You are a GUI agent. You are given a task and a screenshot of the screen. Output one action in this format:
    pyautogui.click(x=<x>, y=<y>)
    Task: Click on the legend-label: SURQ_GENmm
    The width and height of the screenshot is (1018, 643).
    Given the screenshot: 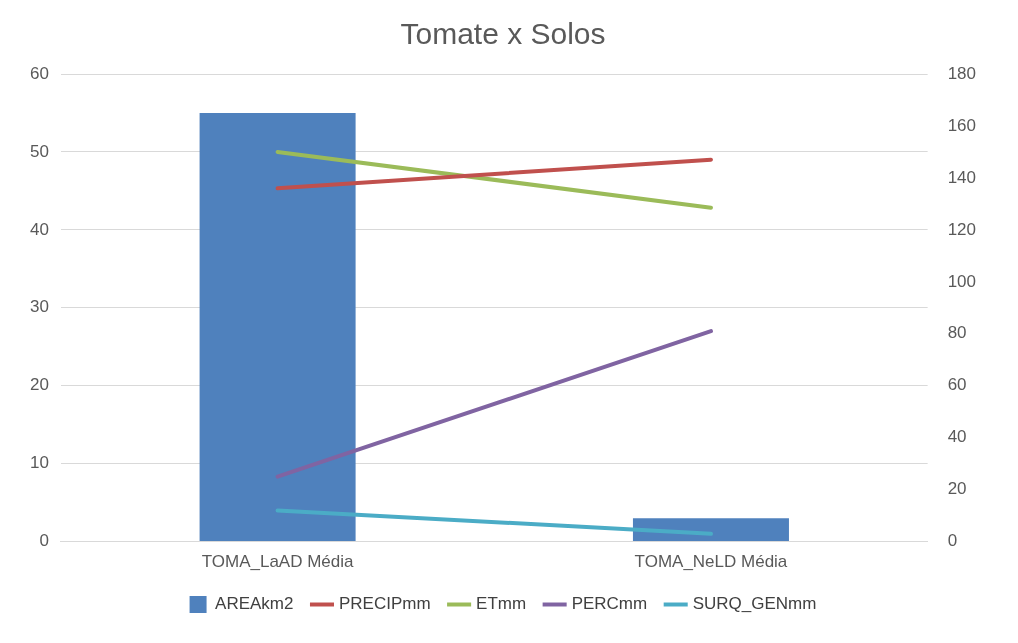 What is the action you would take?
    pyautogui.click(x=754, y=604)
    